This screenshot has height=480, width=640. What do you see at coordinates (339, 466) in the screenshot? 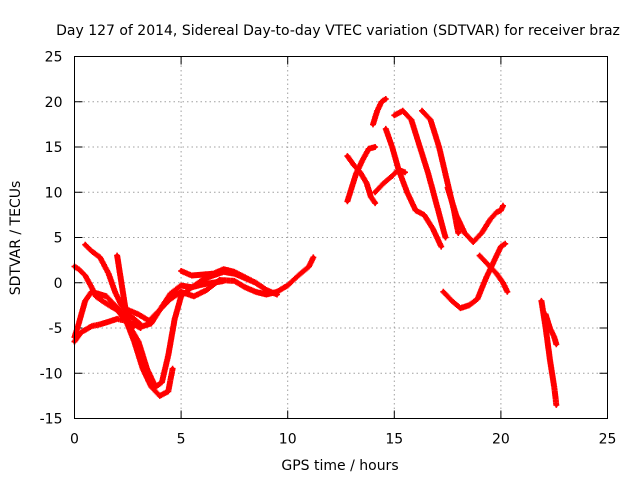
I see `x-axis-label: GPS time / hours` at bounding box center [339, 466].